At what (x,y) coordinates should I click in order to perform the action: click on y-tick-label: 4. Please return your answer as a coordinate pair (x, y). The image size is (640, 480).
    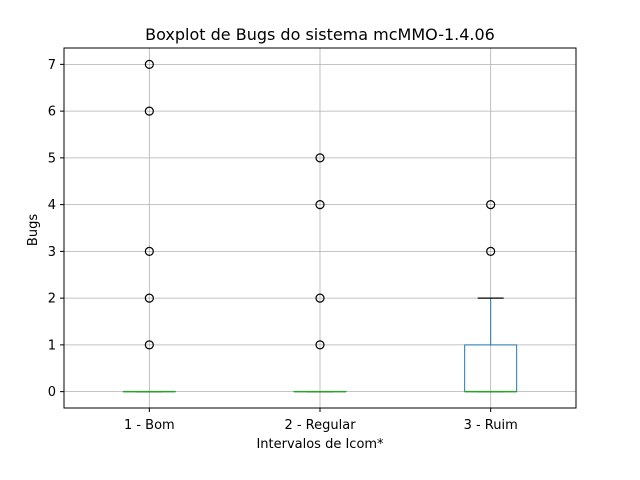
    Looking at the image, I should click on (52, 205).